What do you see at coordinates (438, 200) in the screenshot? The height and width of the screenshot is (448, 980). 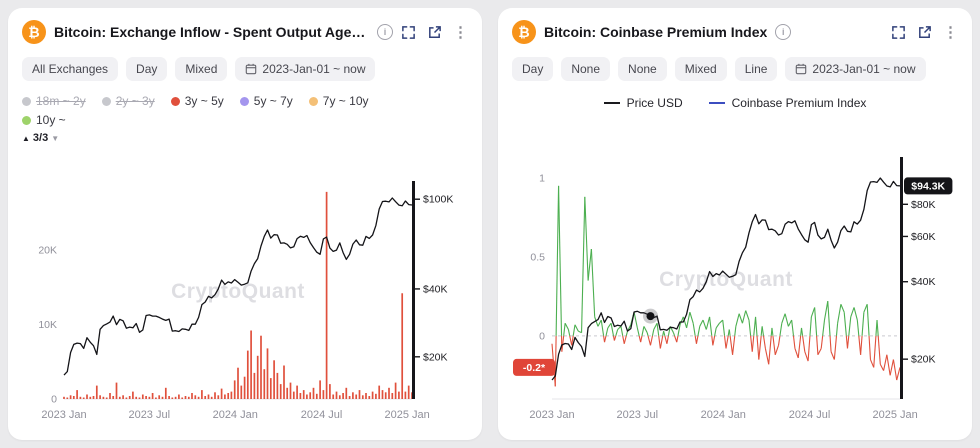 I see `svg-text: $100K` at bounding box center [438, 200].